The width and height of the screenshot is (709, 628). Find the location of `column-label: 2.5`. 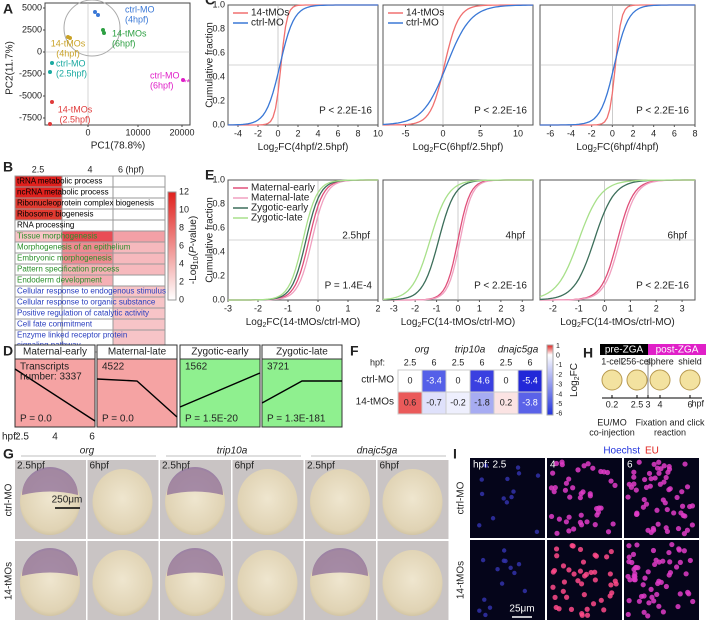

column-label: 2.5 is located at coordinates (38, 169).